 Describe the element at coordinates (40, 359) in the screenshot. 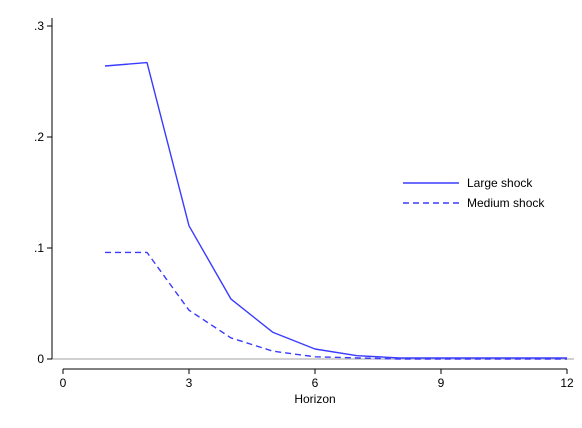

I see `y-tick-label: 0` at that location.